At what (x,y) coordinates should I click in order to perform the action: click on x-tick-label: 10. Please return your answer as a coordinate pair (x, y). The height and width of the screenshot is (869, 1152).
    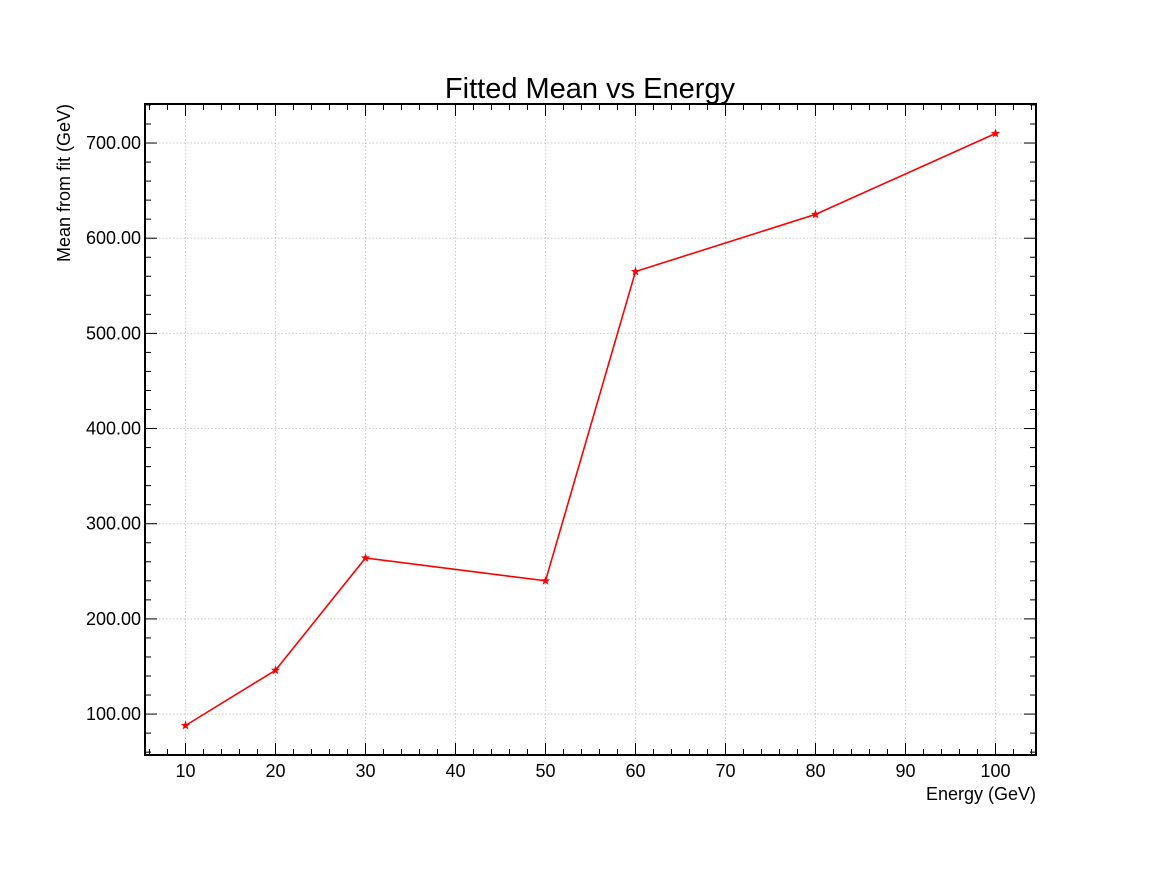
    Looking at the image, I should click on (185, 771).